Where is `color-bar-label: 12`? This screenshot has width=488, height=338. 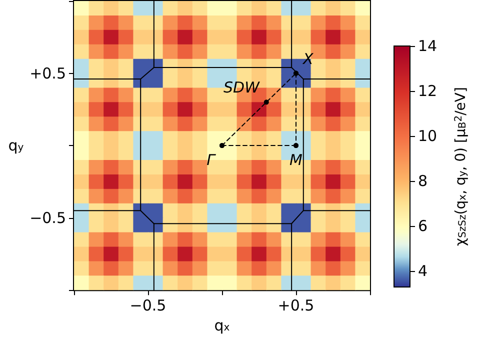
color-bar-label: 12 is located at coordinates (428, 91).